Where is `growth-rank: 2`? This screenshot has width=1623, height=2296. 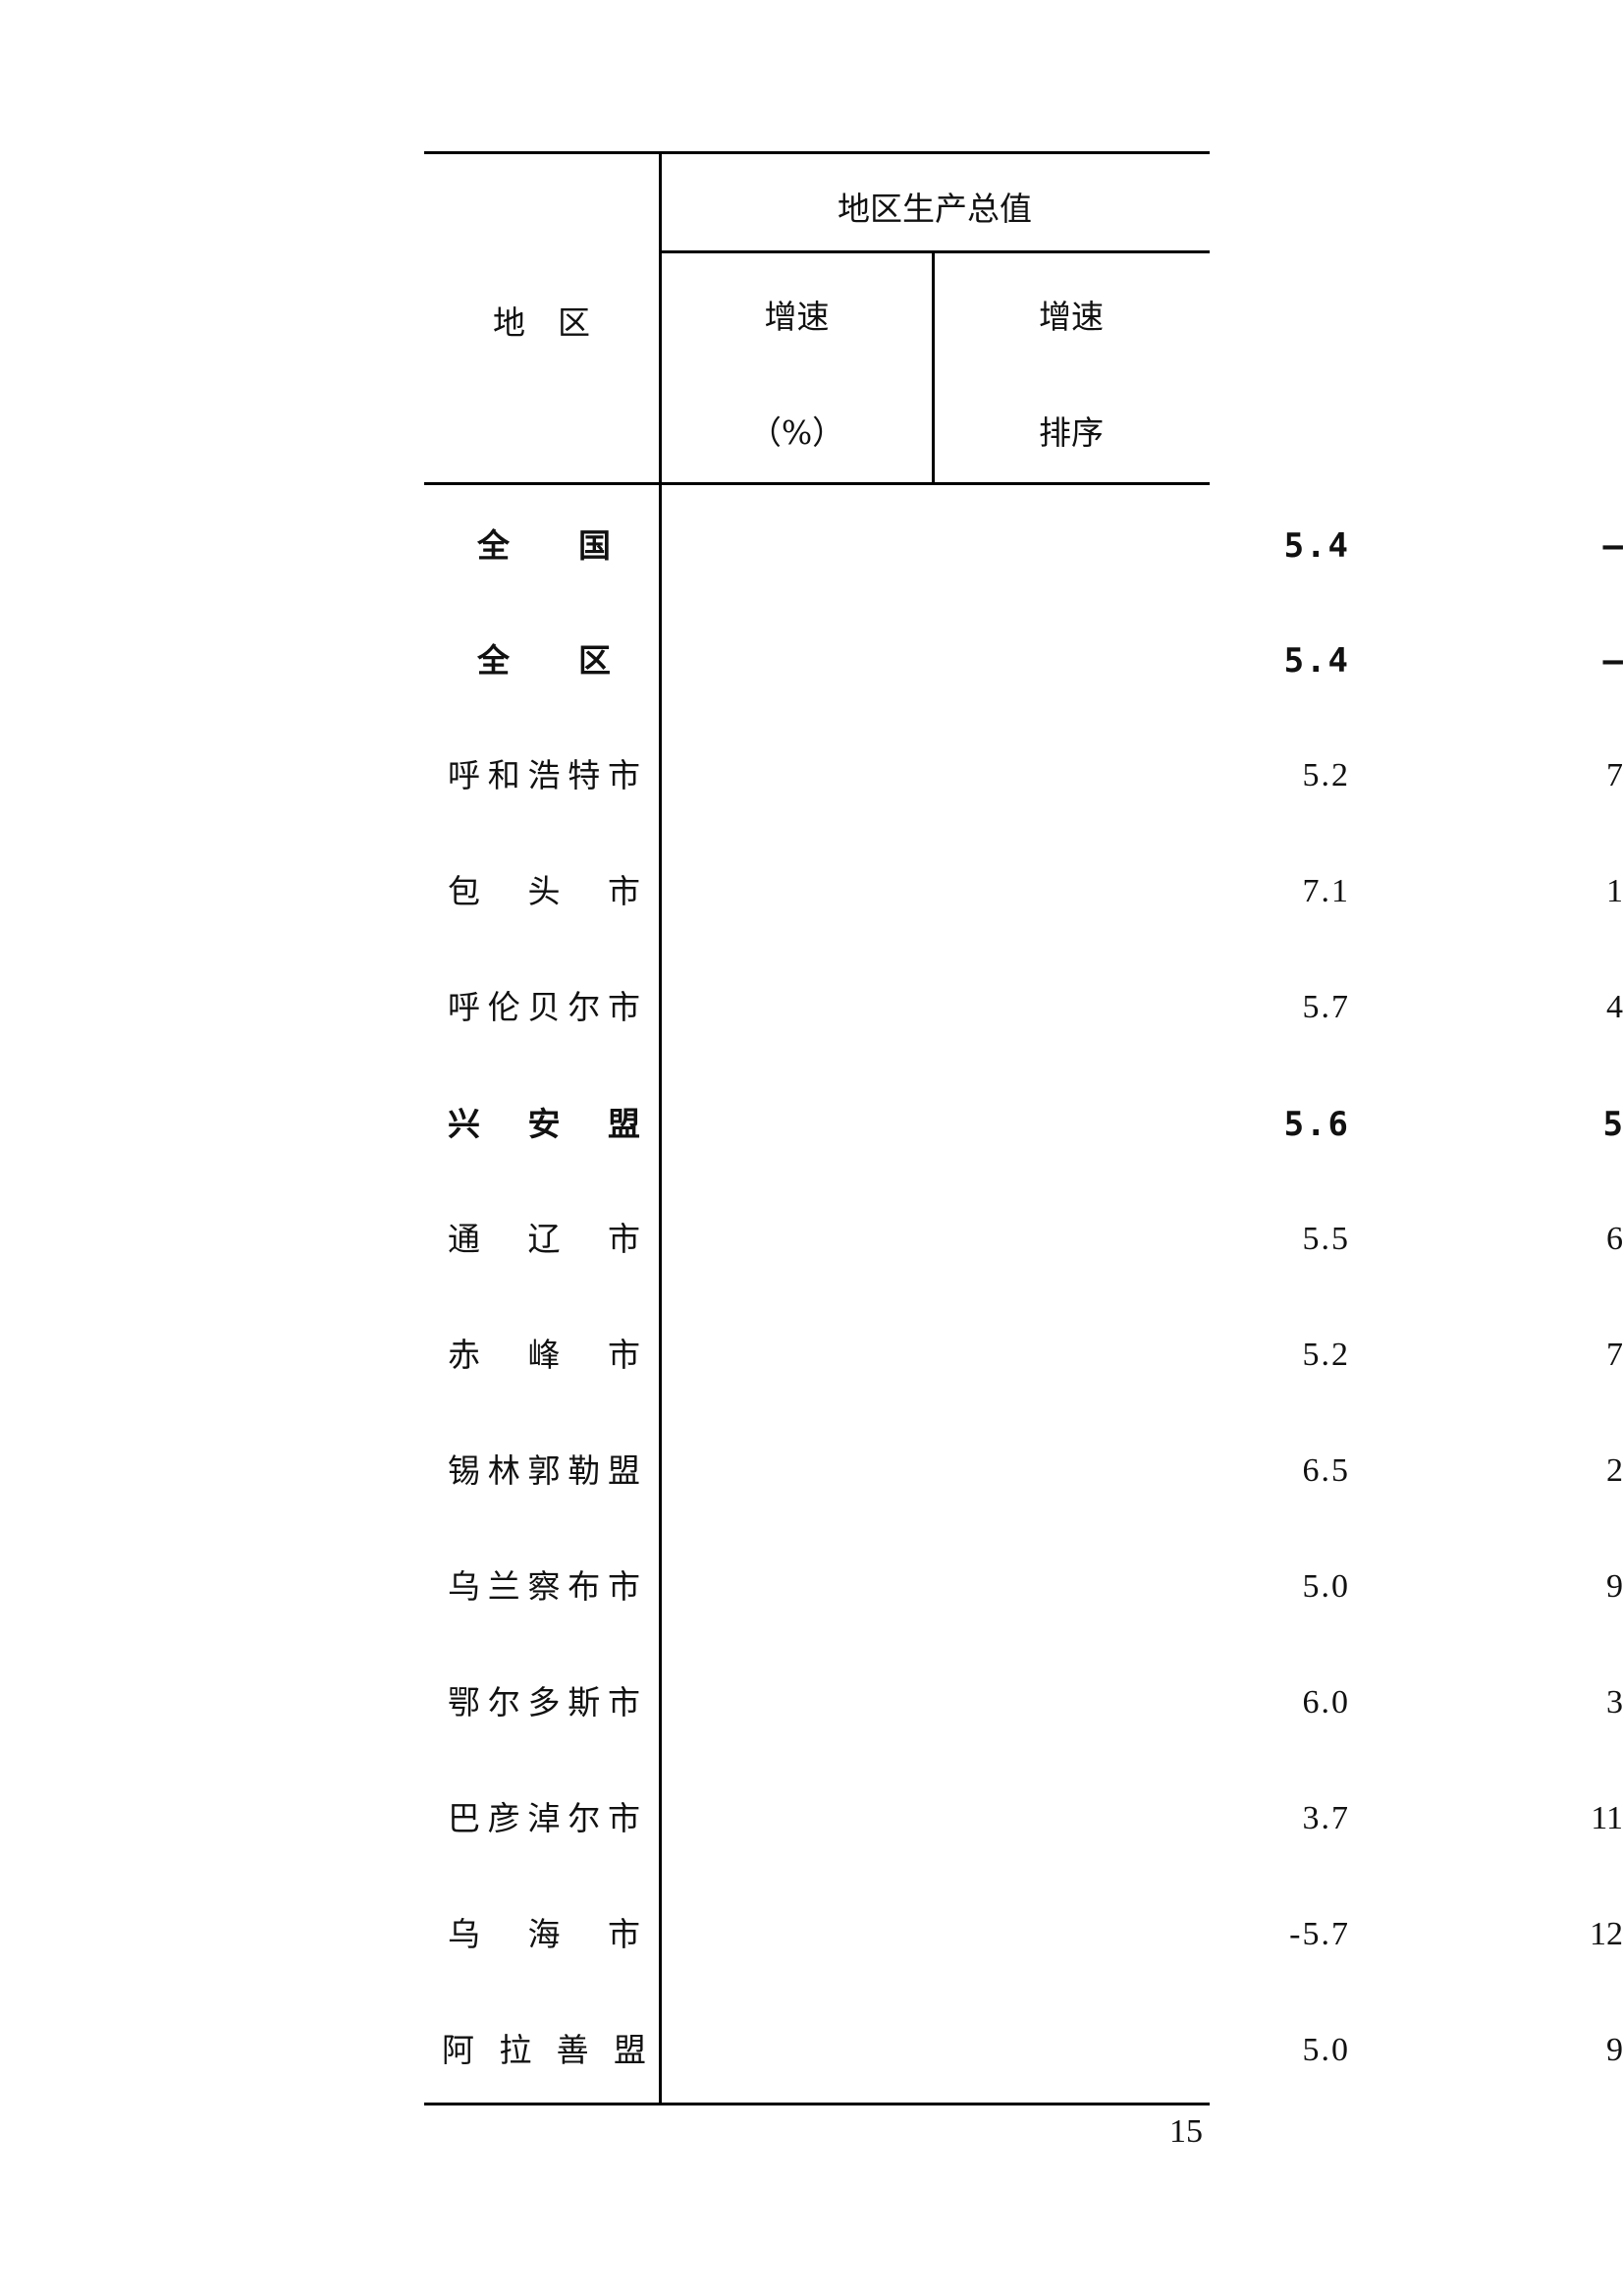 growth-rank: 2 is located at coordinates (1614, 1470).